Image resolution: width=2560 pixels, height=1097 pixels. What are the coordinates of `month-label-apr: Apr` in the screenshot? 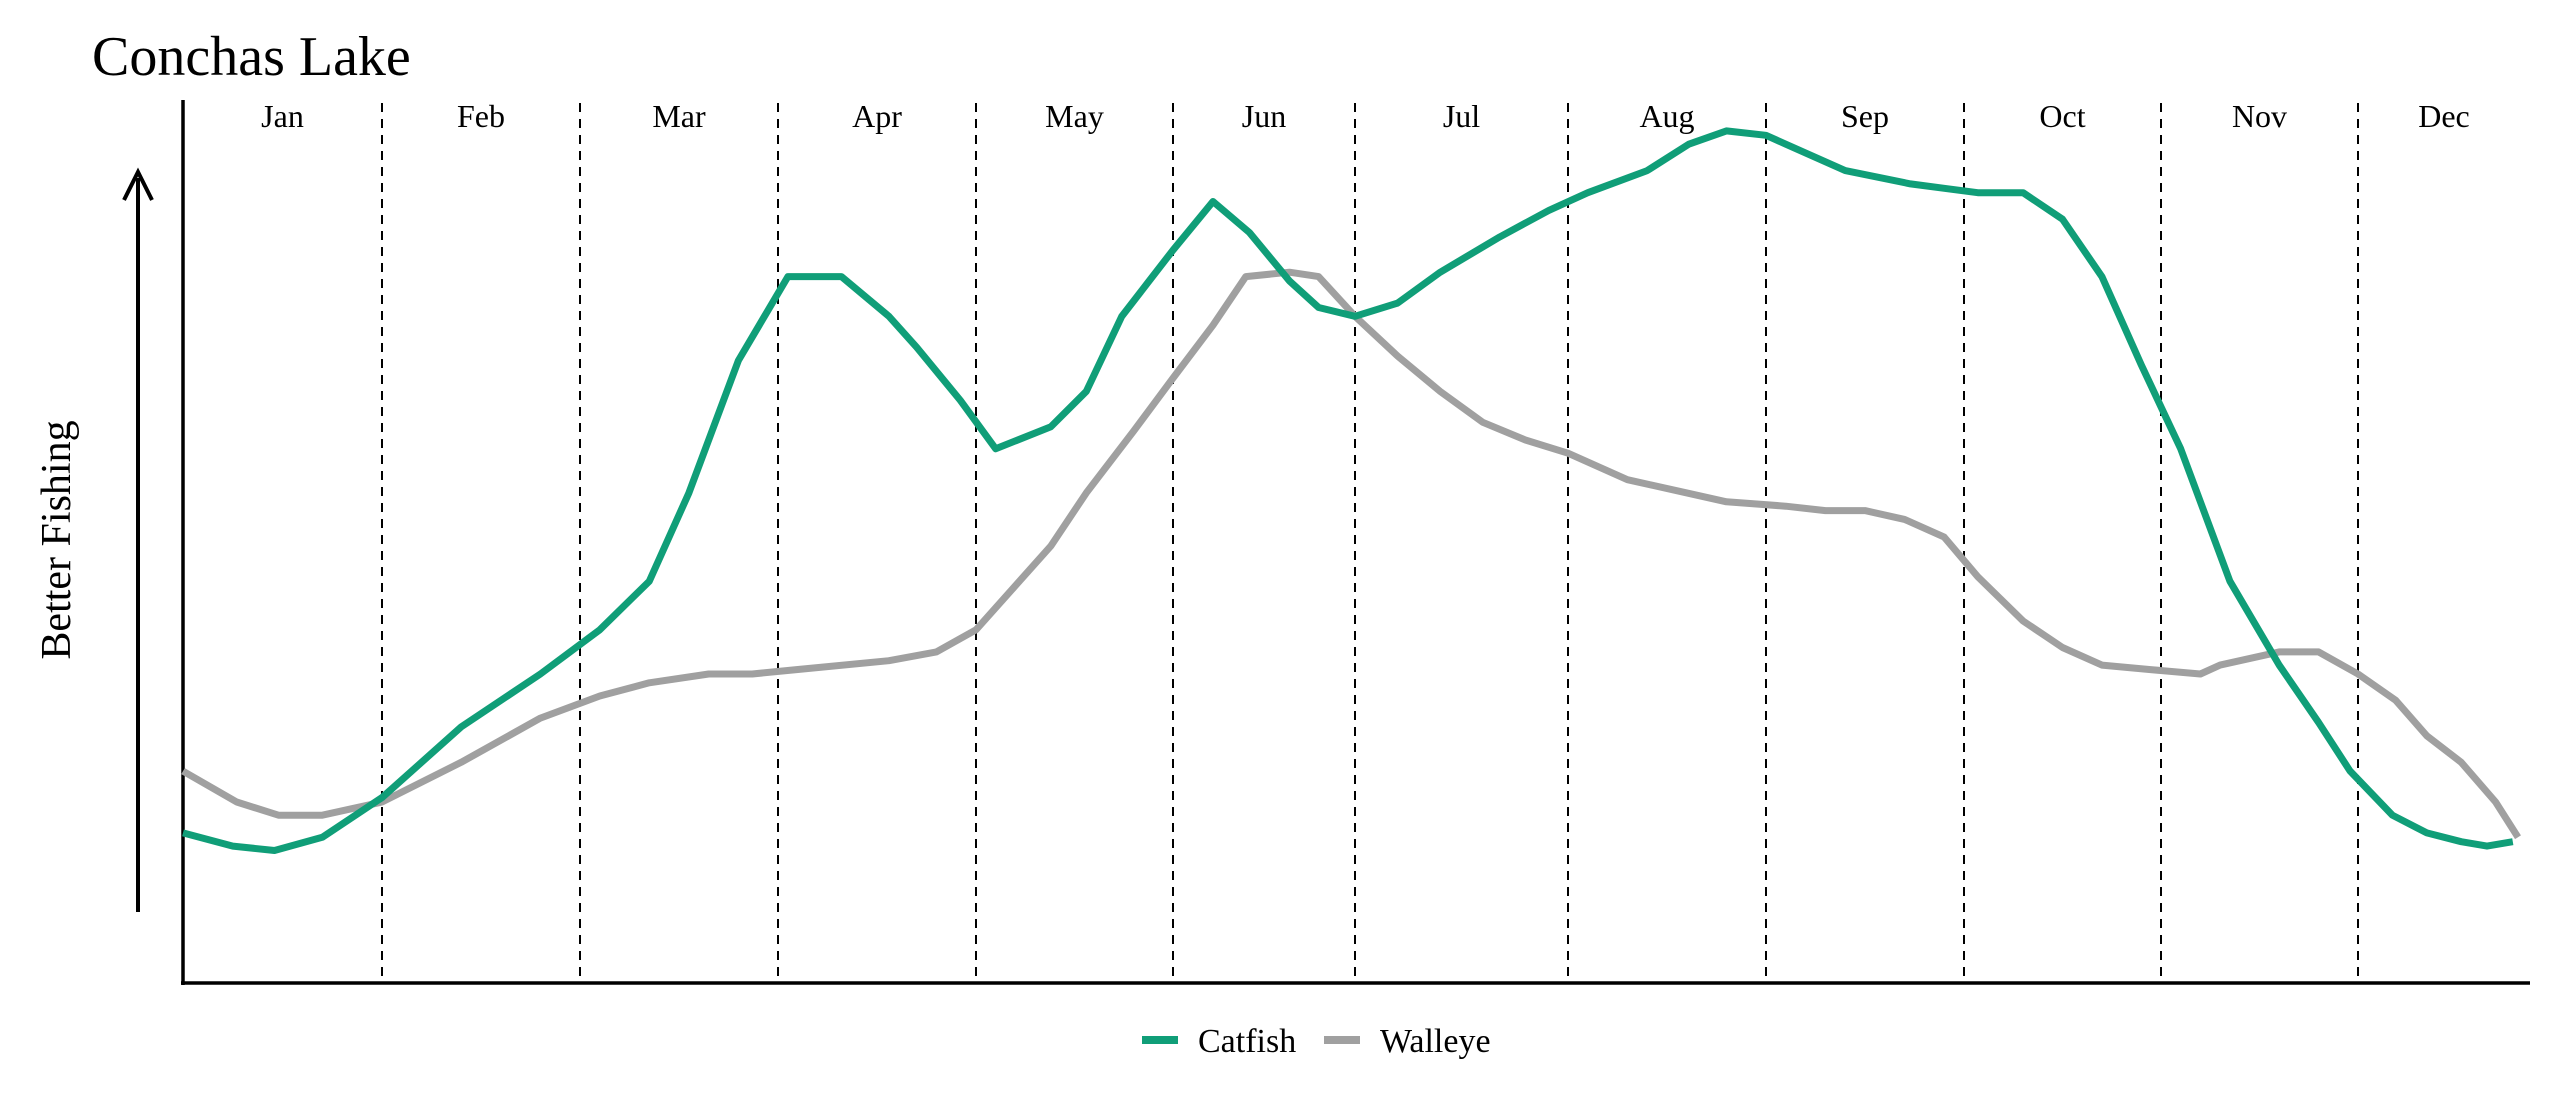 It's located at (877, 116).